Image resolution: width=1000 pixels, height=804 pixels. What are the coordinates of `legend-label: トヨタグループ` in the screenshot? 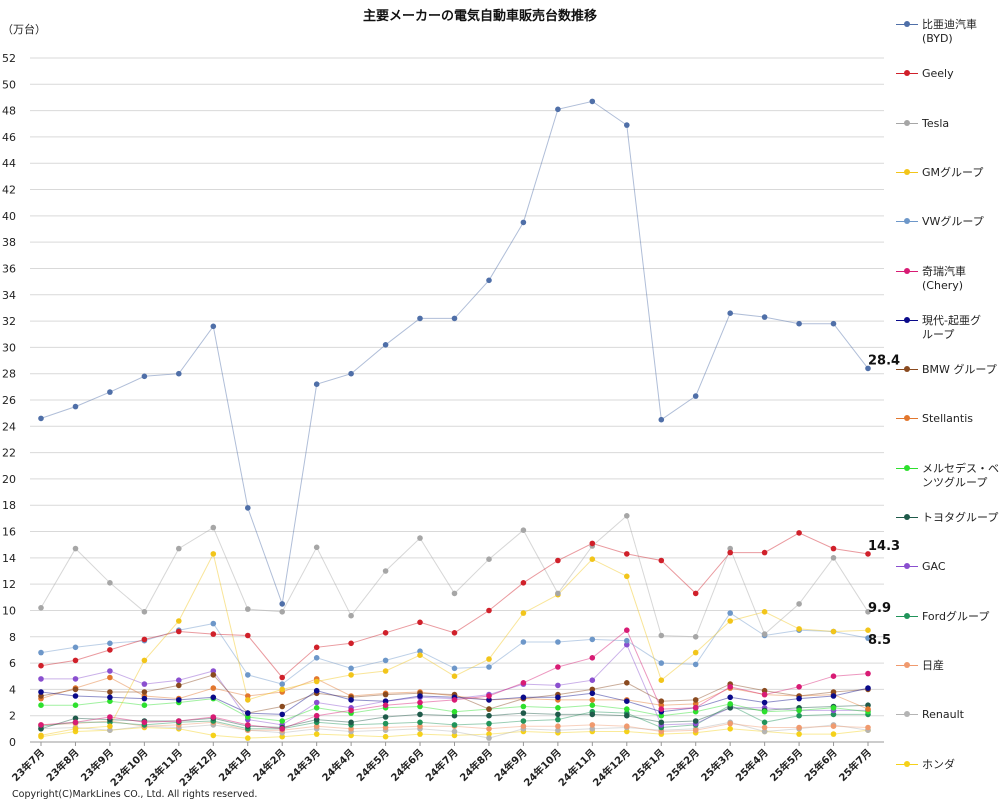 It's located at (960, 517).